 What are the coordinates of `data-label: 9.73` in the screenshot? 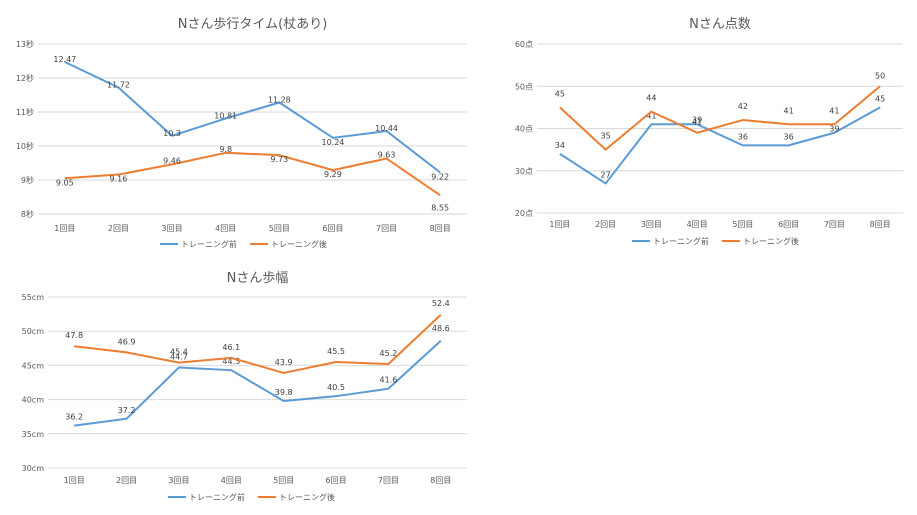 It's located at (279, 159).